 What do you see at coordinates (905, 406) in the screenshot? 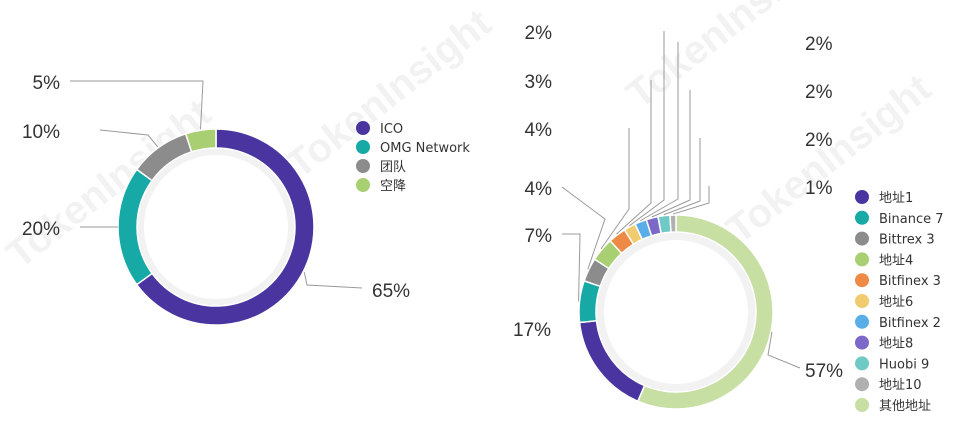
I see `legend-label: 其他地址` at bounding box center [905, 406].